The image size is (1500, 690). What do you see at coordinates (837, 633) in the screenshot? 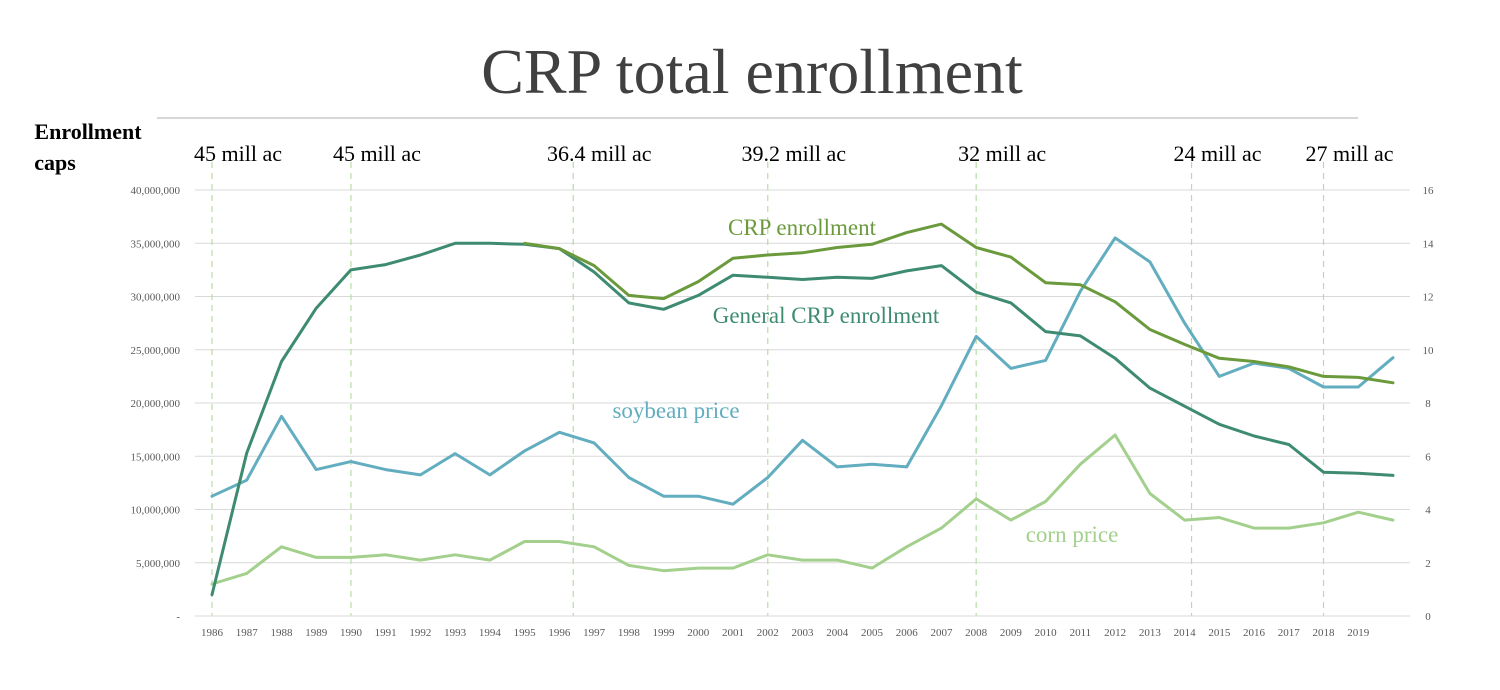
I see `x-tick-label: 2004` at bounding box center [837, 633].